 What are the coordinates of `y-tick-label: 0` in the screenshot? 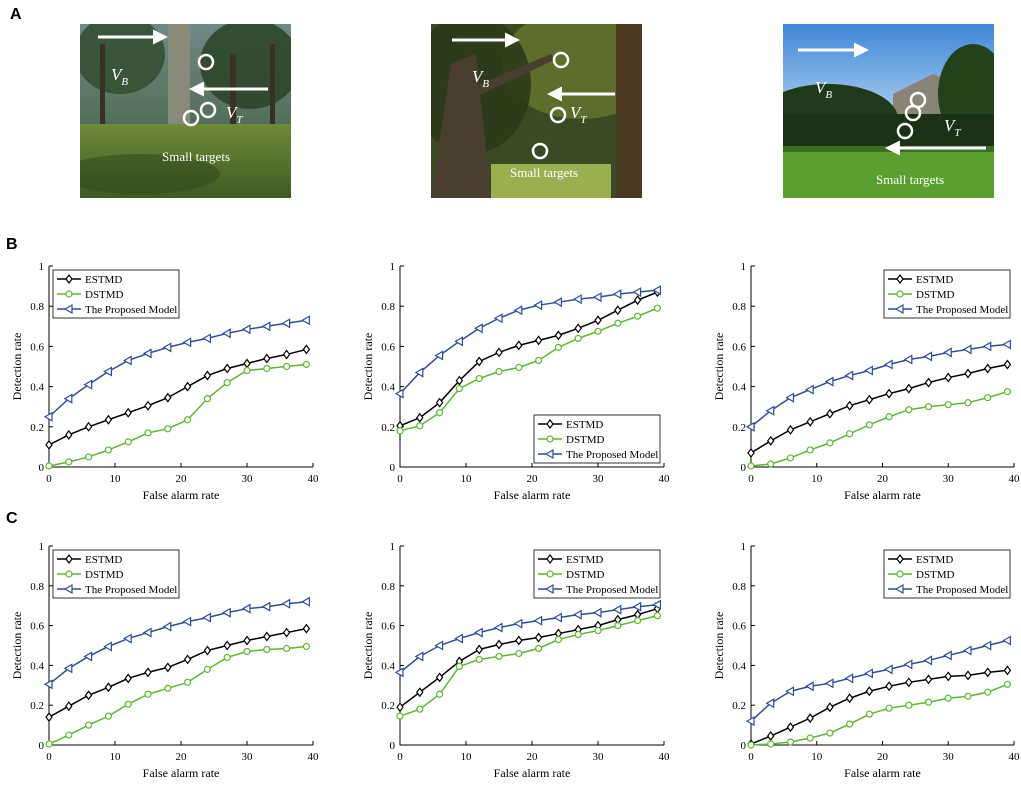 It's located at (744, 746).